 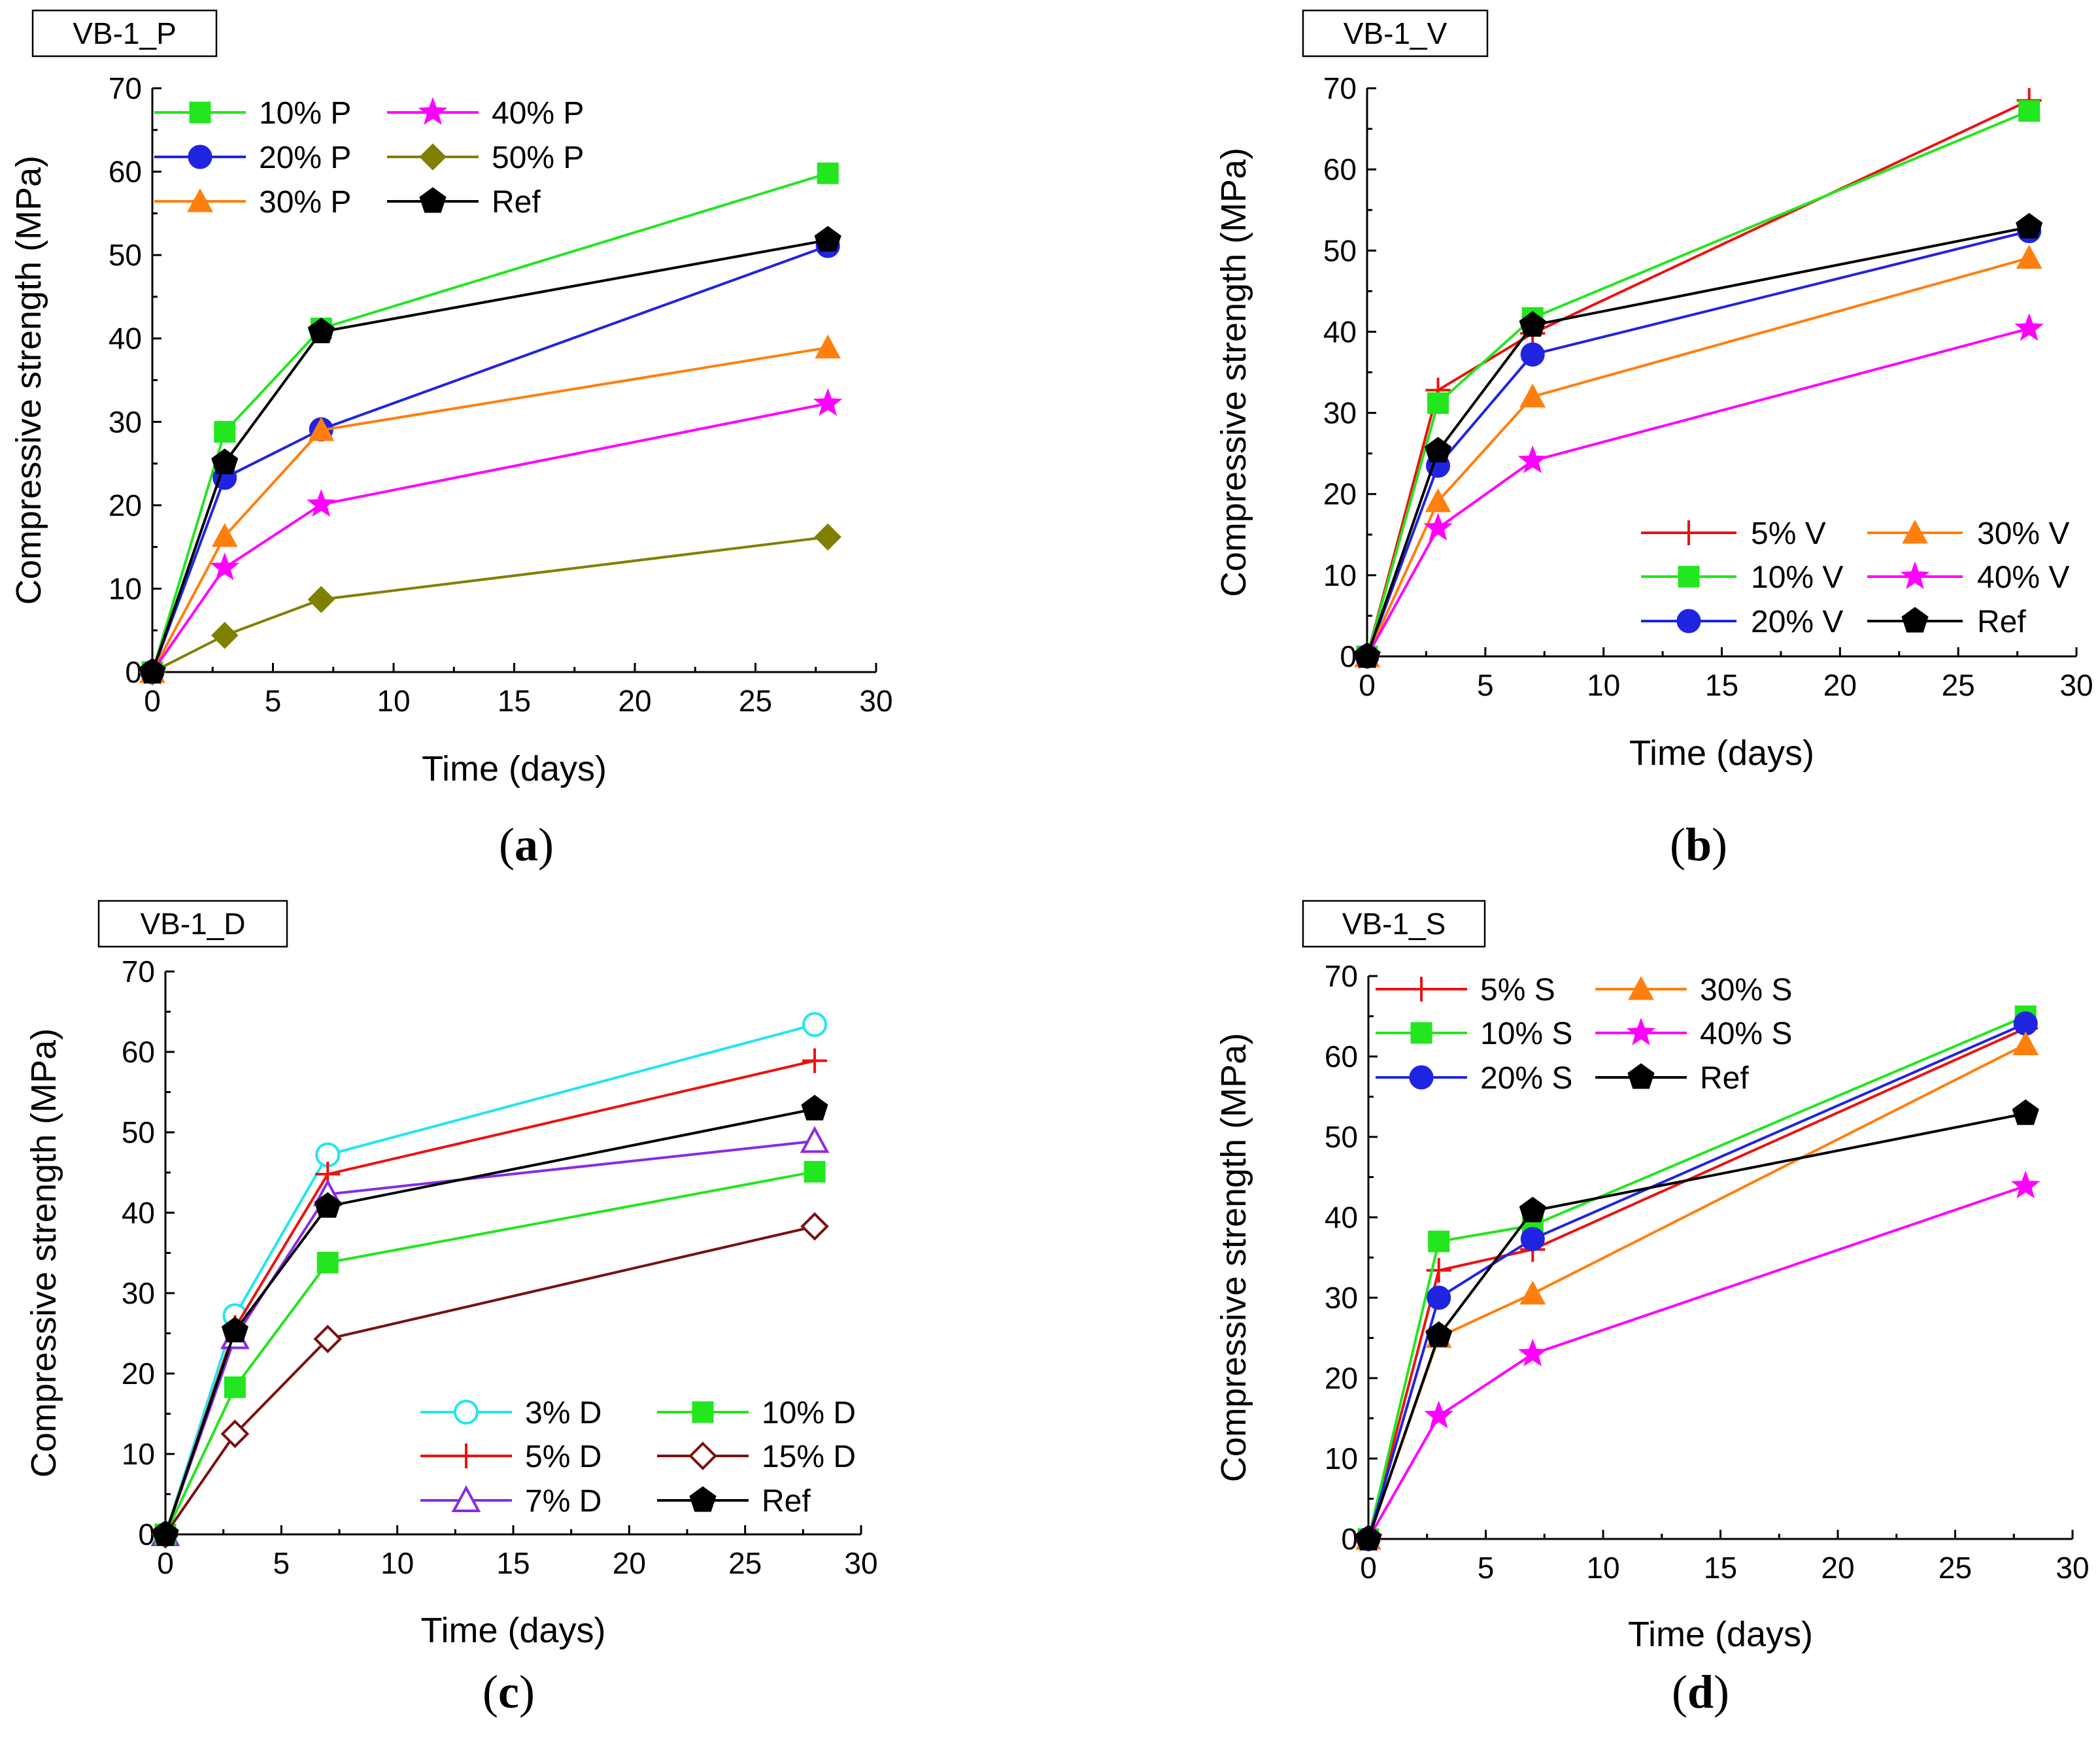 I want to click on data-point-10pct-p, so click(x=225, y=432).